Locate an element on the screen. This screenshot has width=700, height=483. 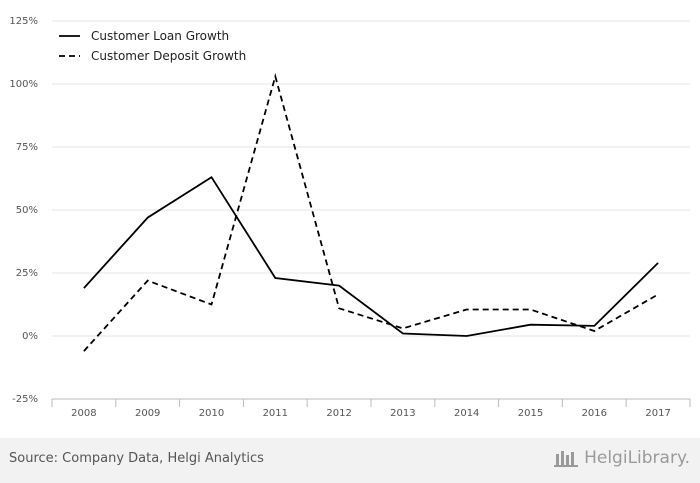
x-tick-label: 2017 is located at coordinates (657, 413).